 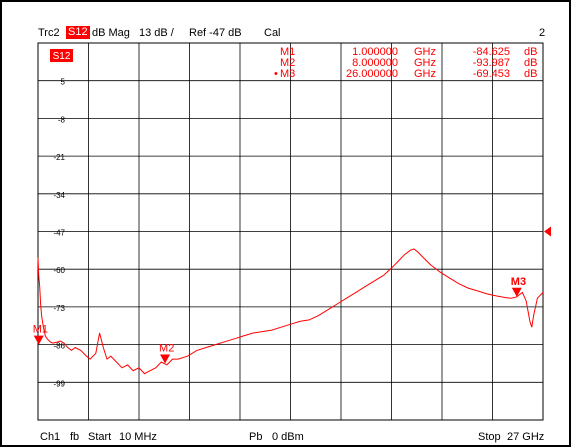 I want to click on marker-table-freq: 26.000000, so click(x=372, y=74).